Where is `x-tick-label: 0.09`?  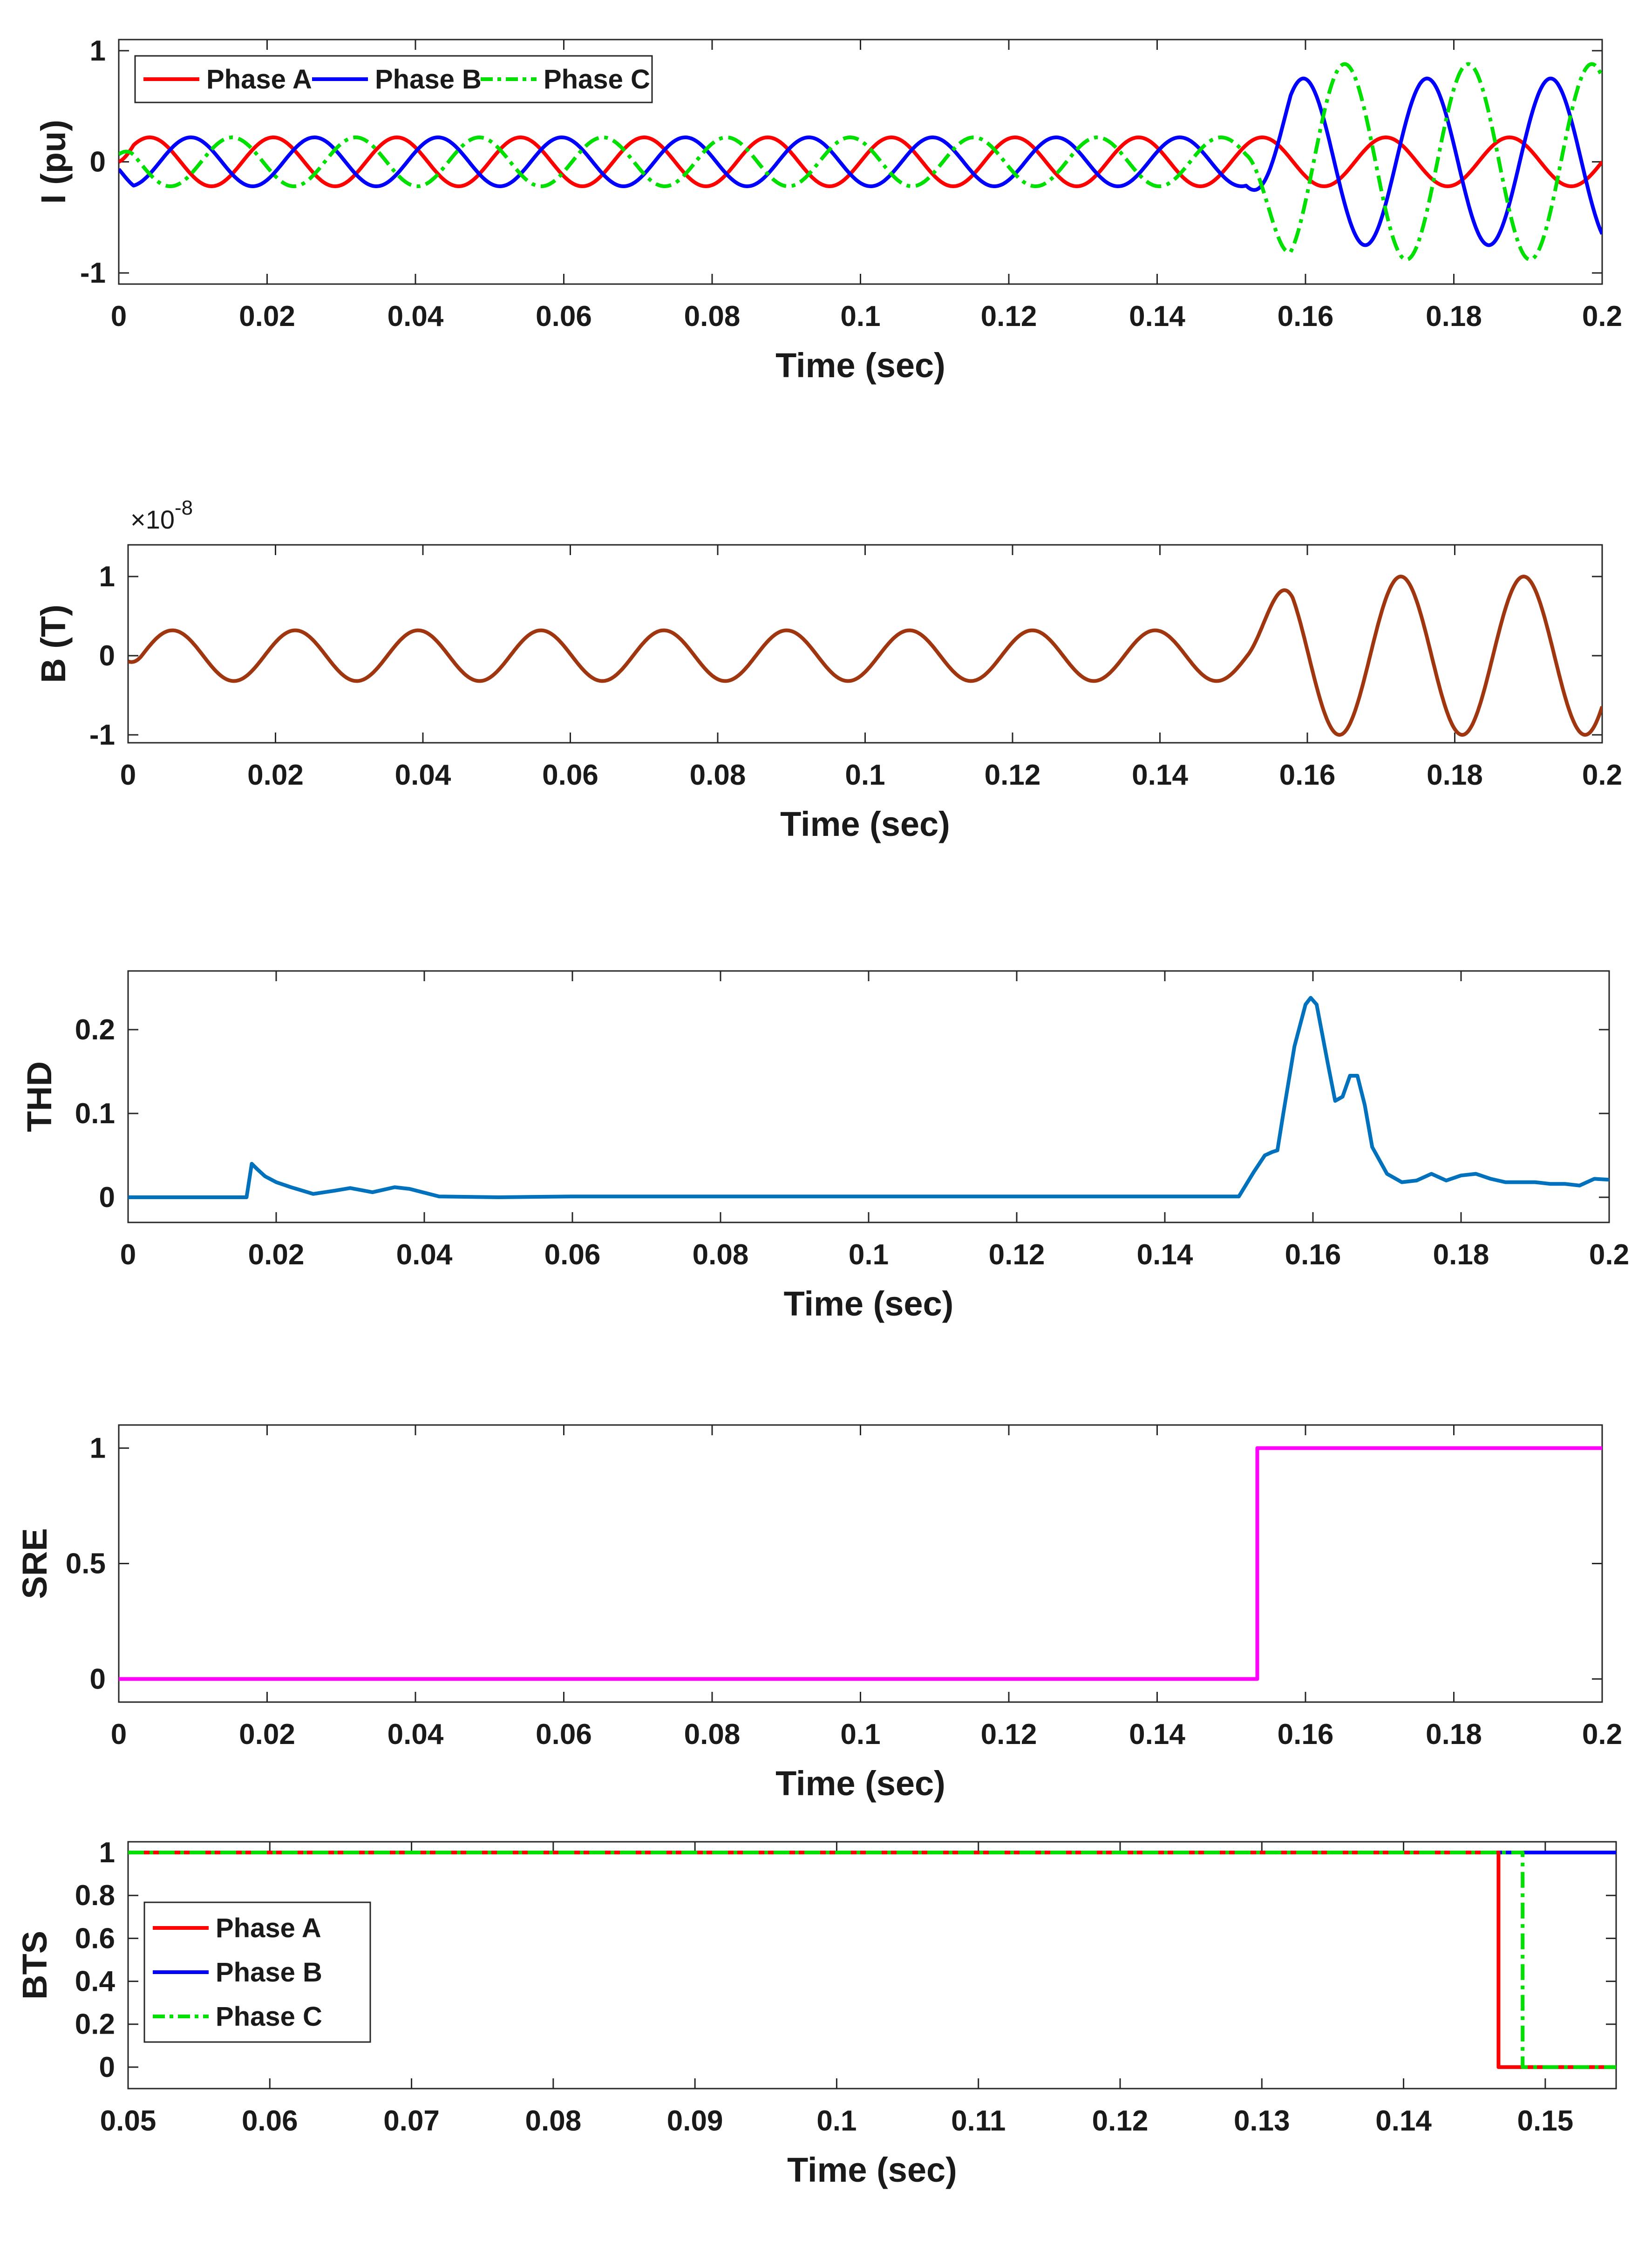 x-tick-label: 0.09 is located at coordinates (695, 2121).